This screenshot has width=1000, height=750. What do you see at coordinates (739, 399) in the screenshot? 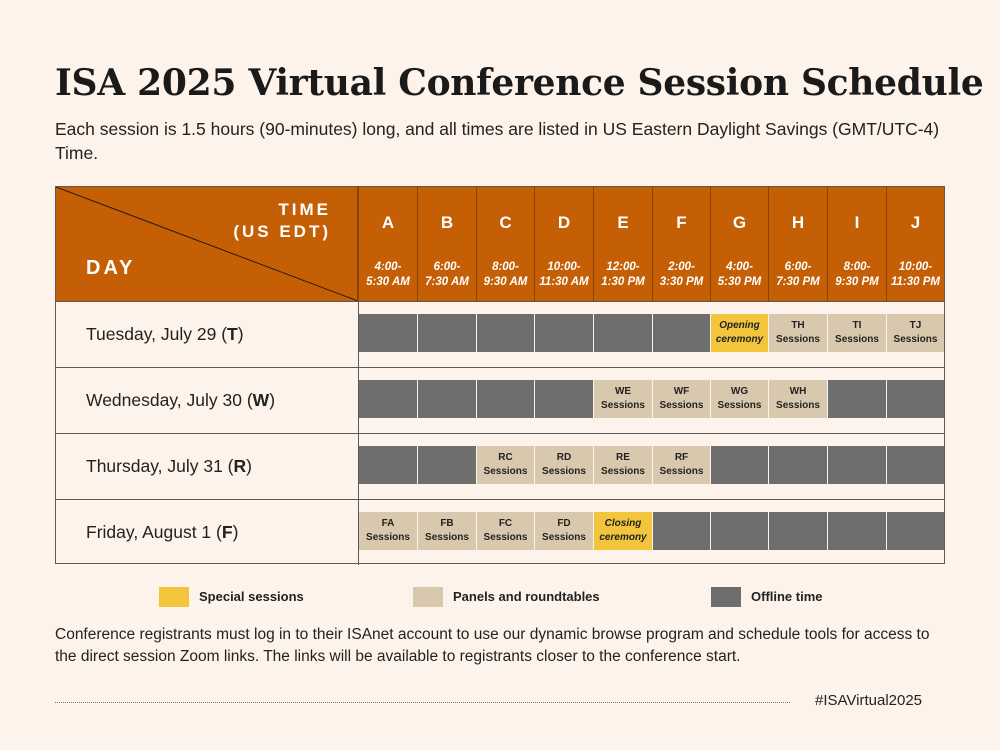
I see `session-cell-panel: WG Sessions` at bounding box center [739, 399].